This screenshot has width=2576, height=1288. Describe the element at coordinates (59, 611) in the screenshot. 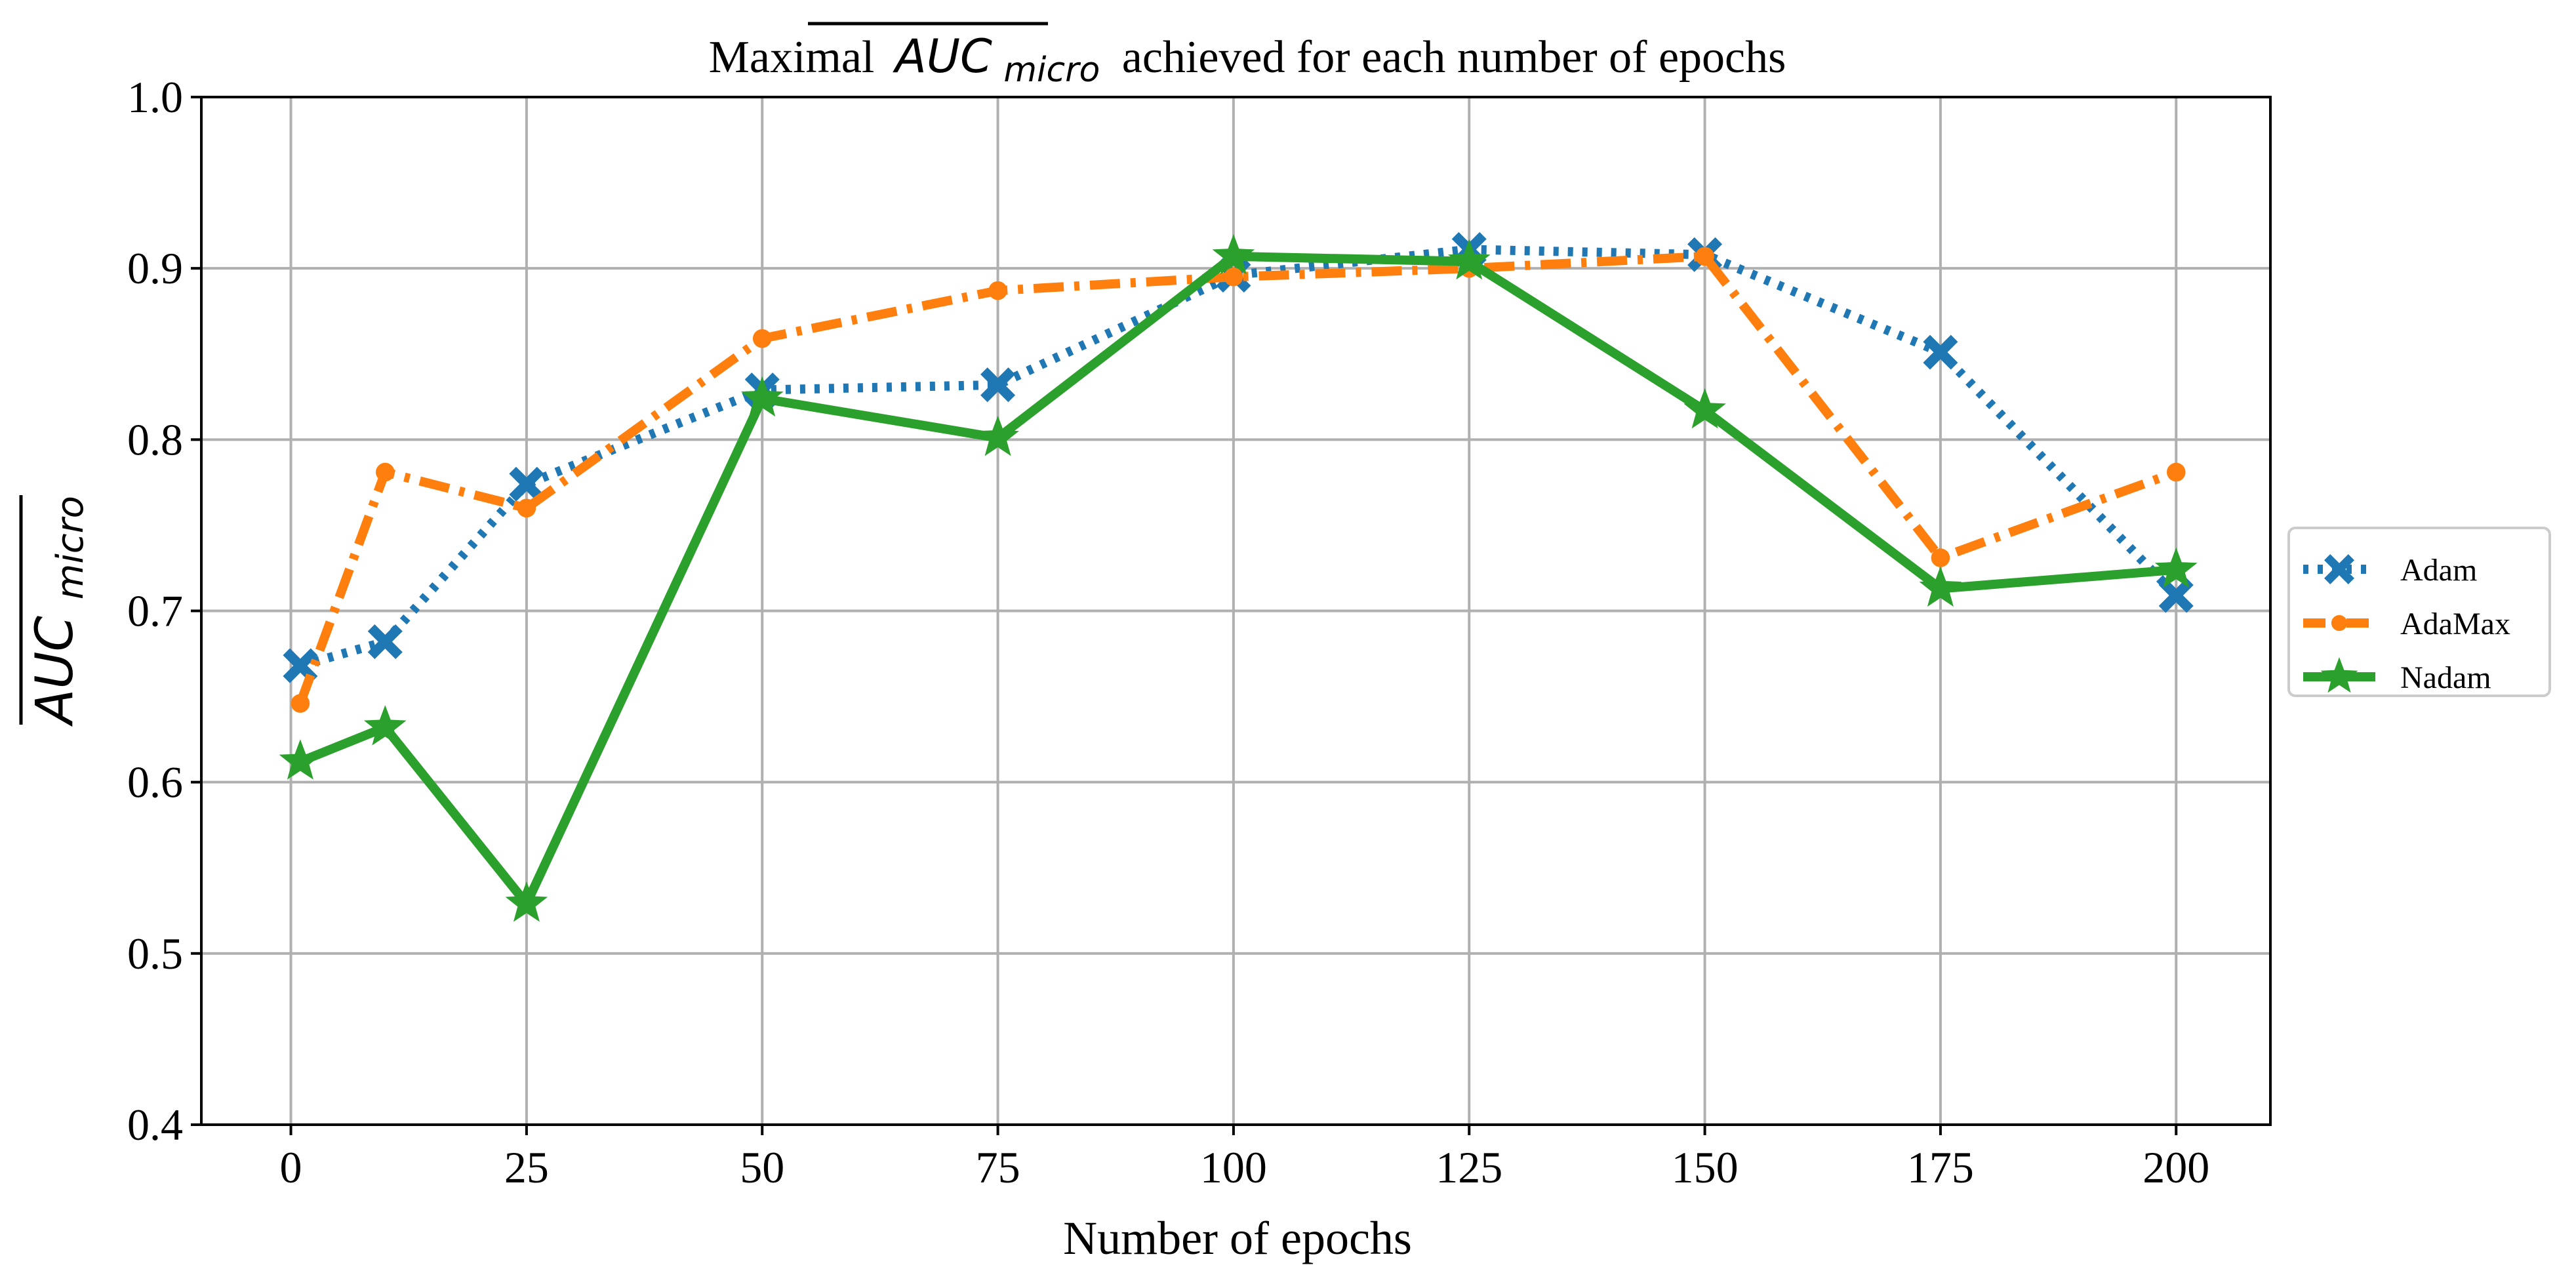

I see `svg-text: AUC micro` at that location.